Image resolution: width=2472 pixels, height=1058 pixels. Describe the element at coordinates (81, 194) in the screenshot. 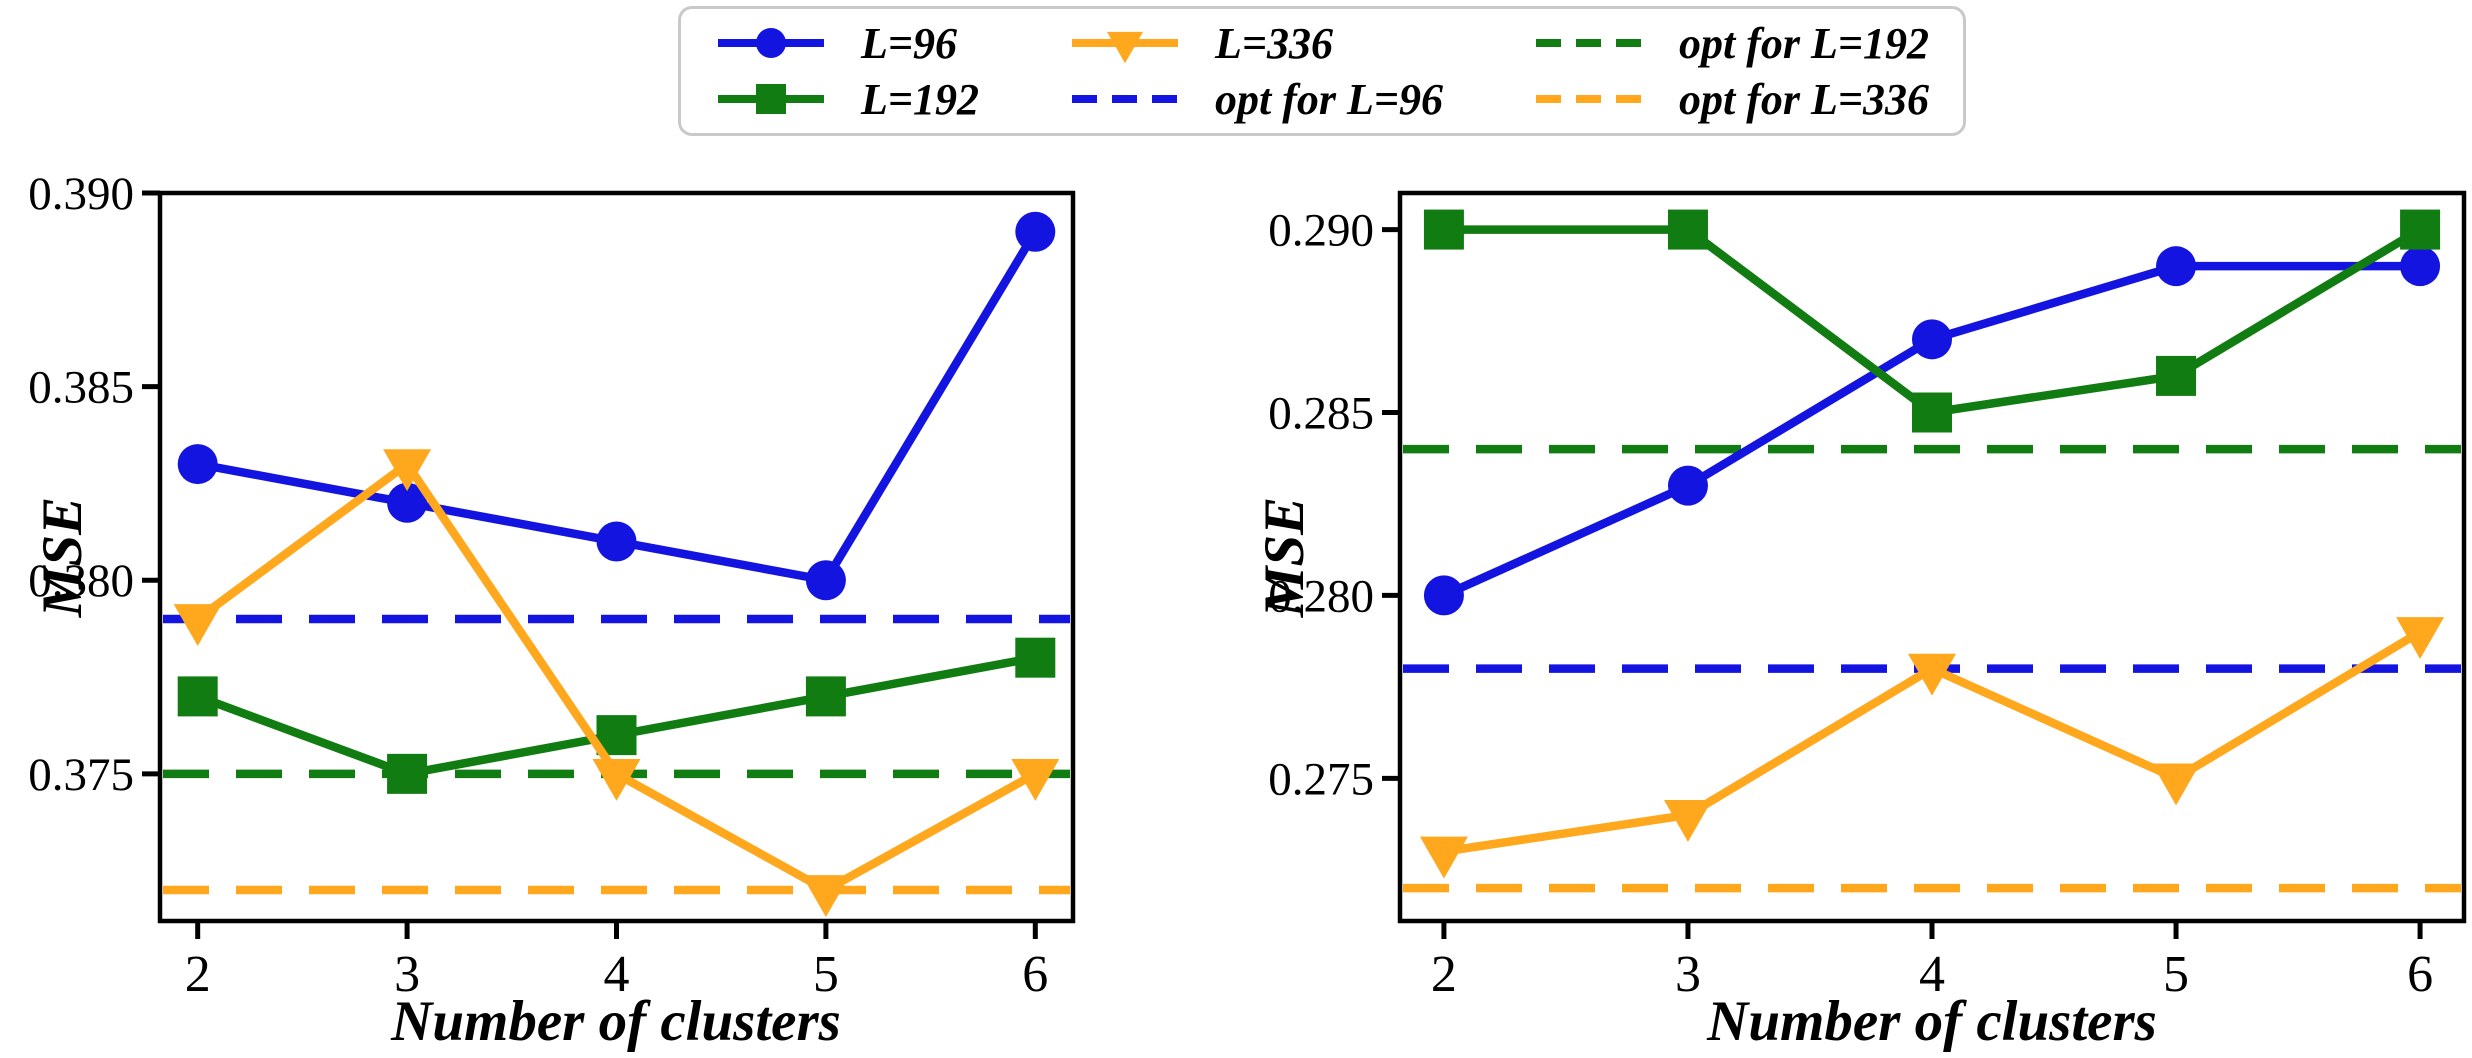

I see `y-tick-label: 0.390` at that location.